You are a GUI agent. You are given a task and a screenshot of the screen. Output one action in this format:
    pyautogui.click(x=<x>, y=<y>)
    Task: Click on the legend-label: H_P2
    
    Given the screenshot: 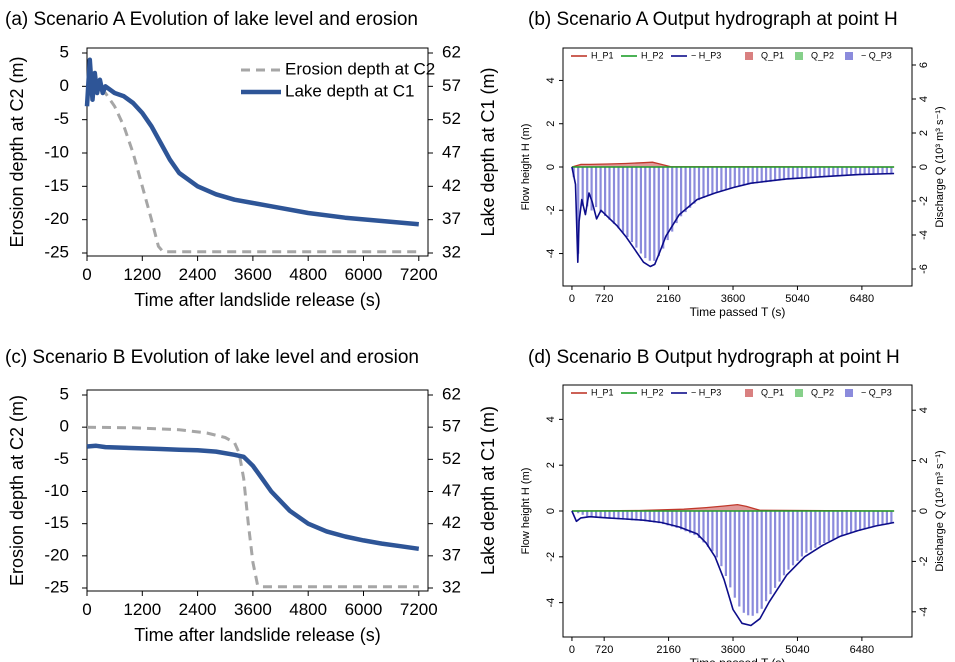 What is the action you would take?
    pyautogui.click(x=652, y=392)
    